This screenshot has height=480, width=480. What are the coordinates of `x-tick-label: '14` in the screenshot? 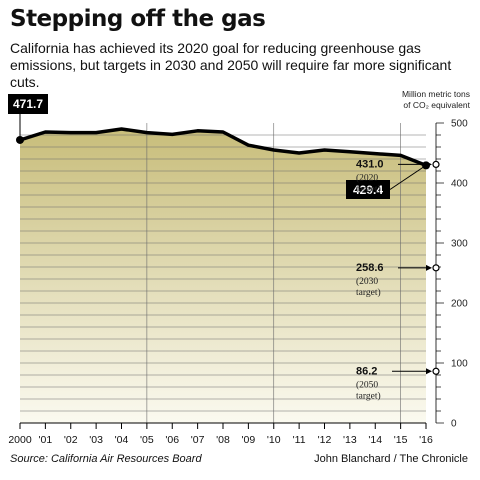 It's located at (375, 440).